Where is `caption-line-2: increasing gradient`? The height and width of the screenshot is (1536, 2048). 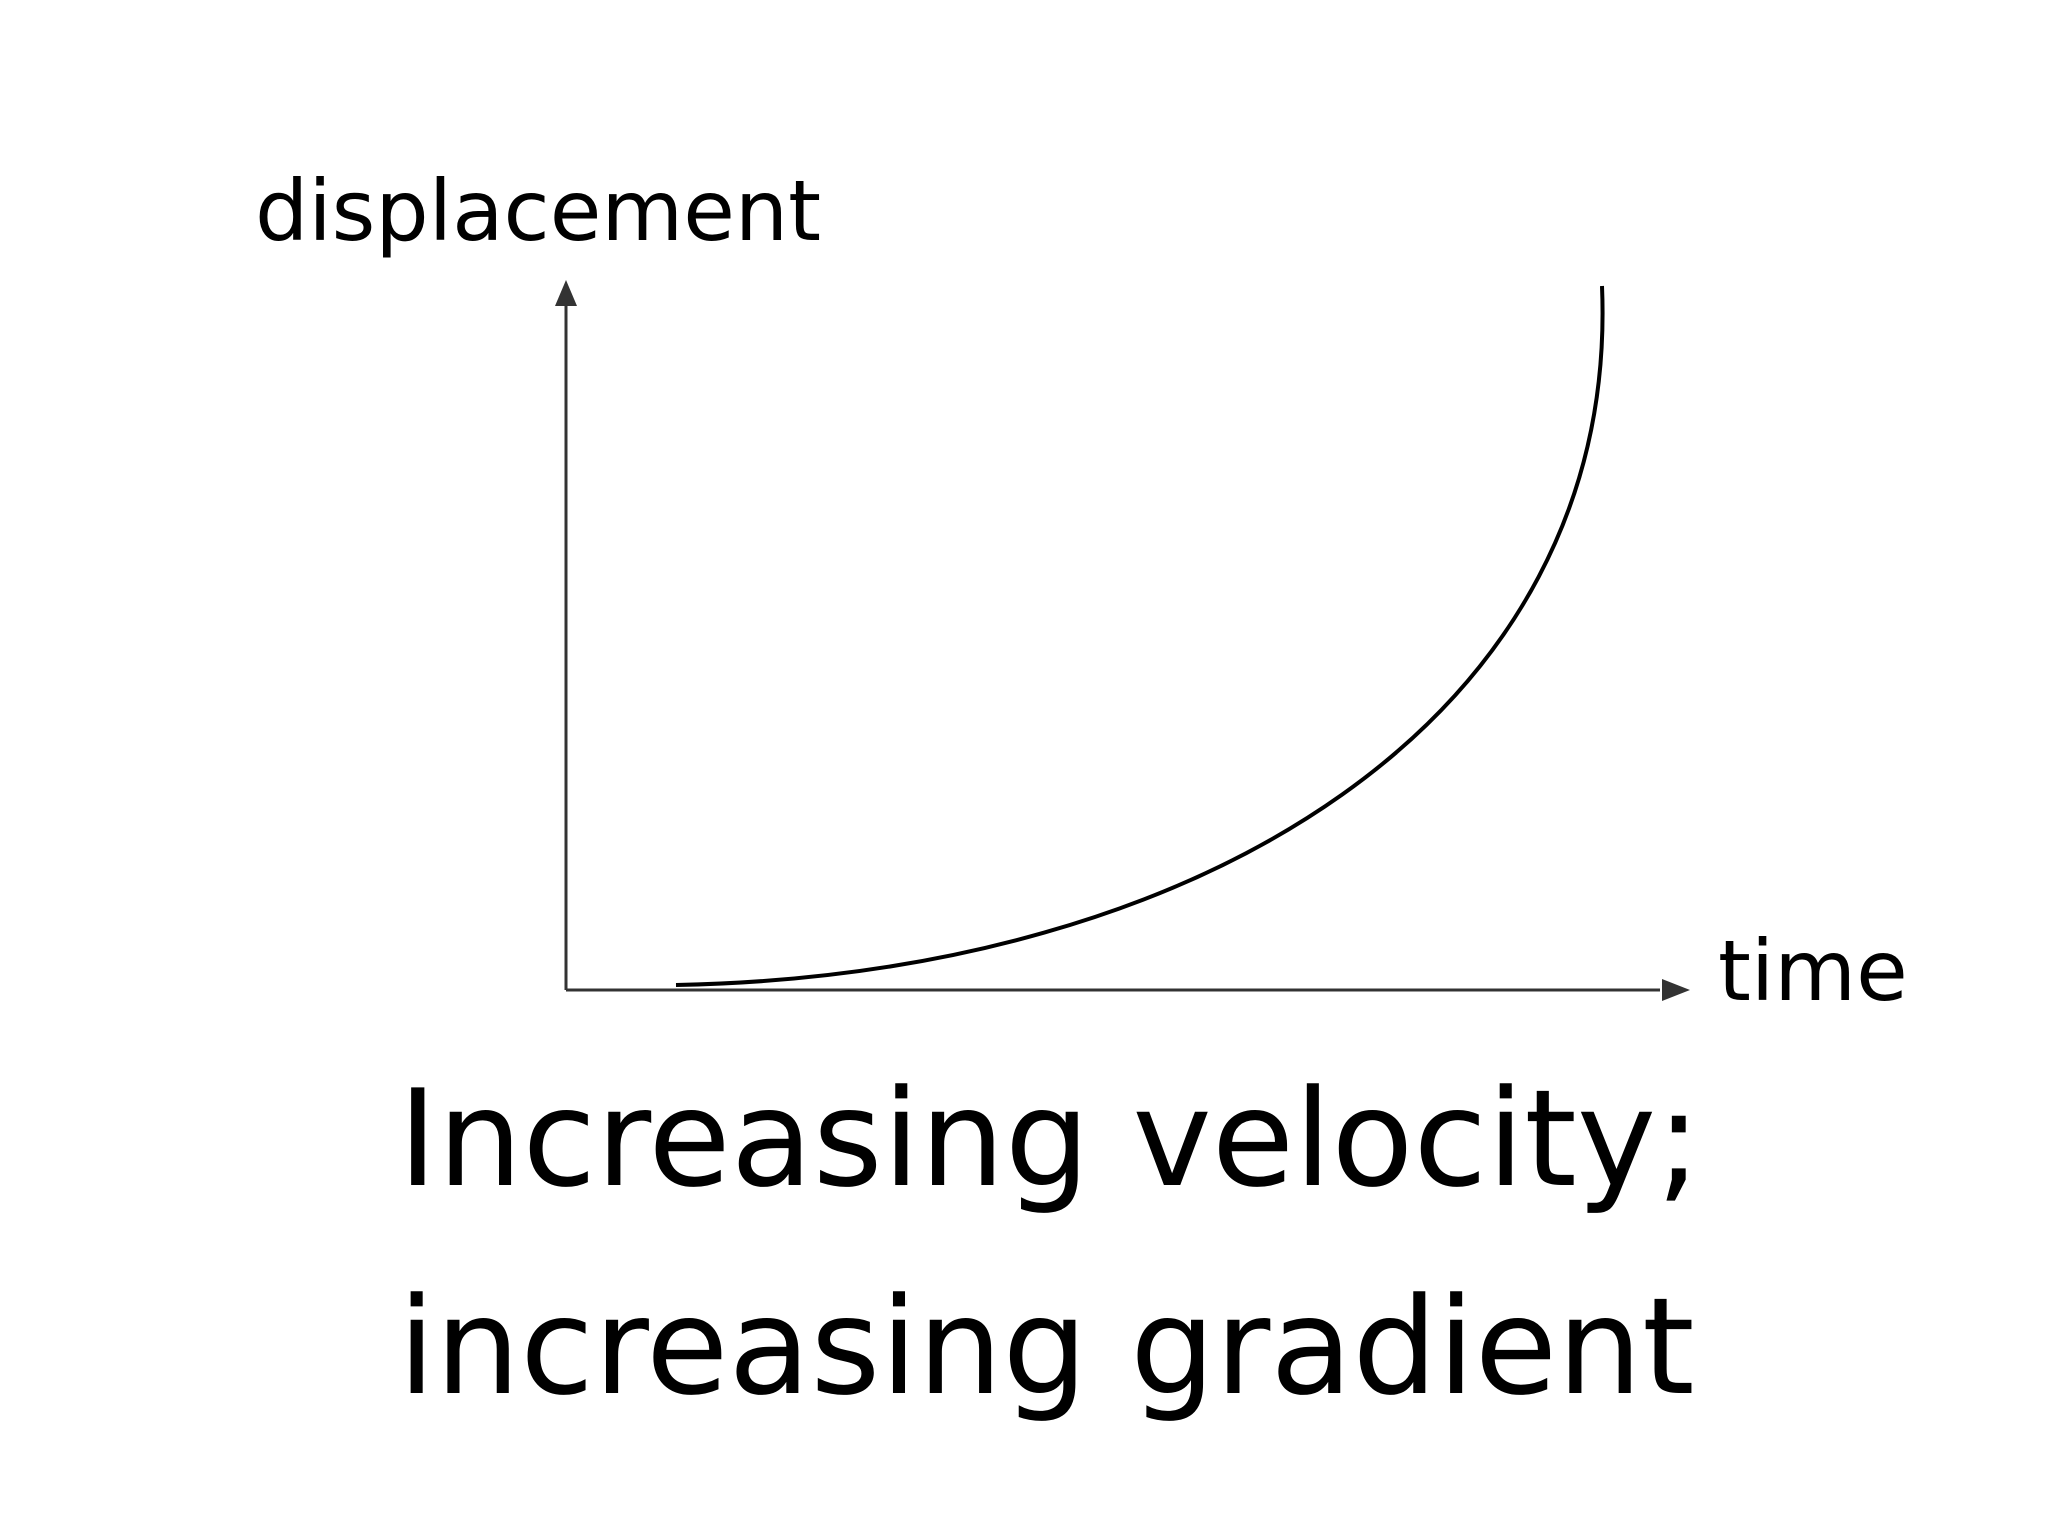
caption-line-2: increasing gradient is located at coordinates (1046, 1347).